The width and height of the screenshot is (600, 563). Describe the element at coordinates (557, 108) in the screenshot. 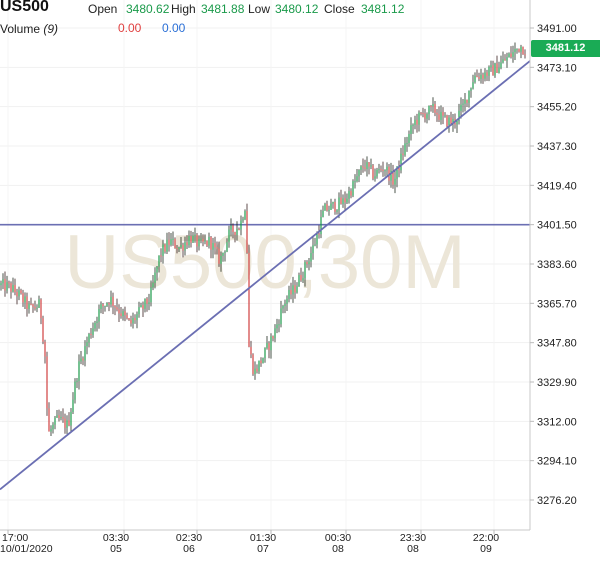

I see `y-tick-label: 3455.20` at that location.